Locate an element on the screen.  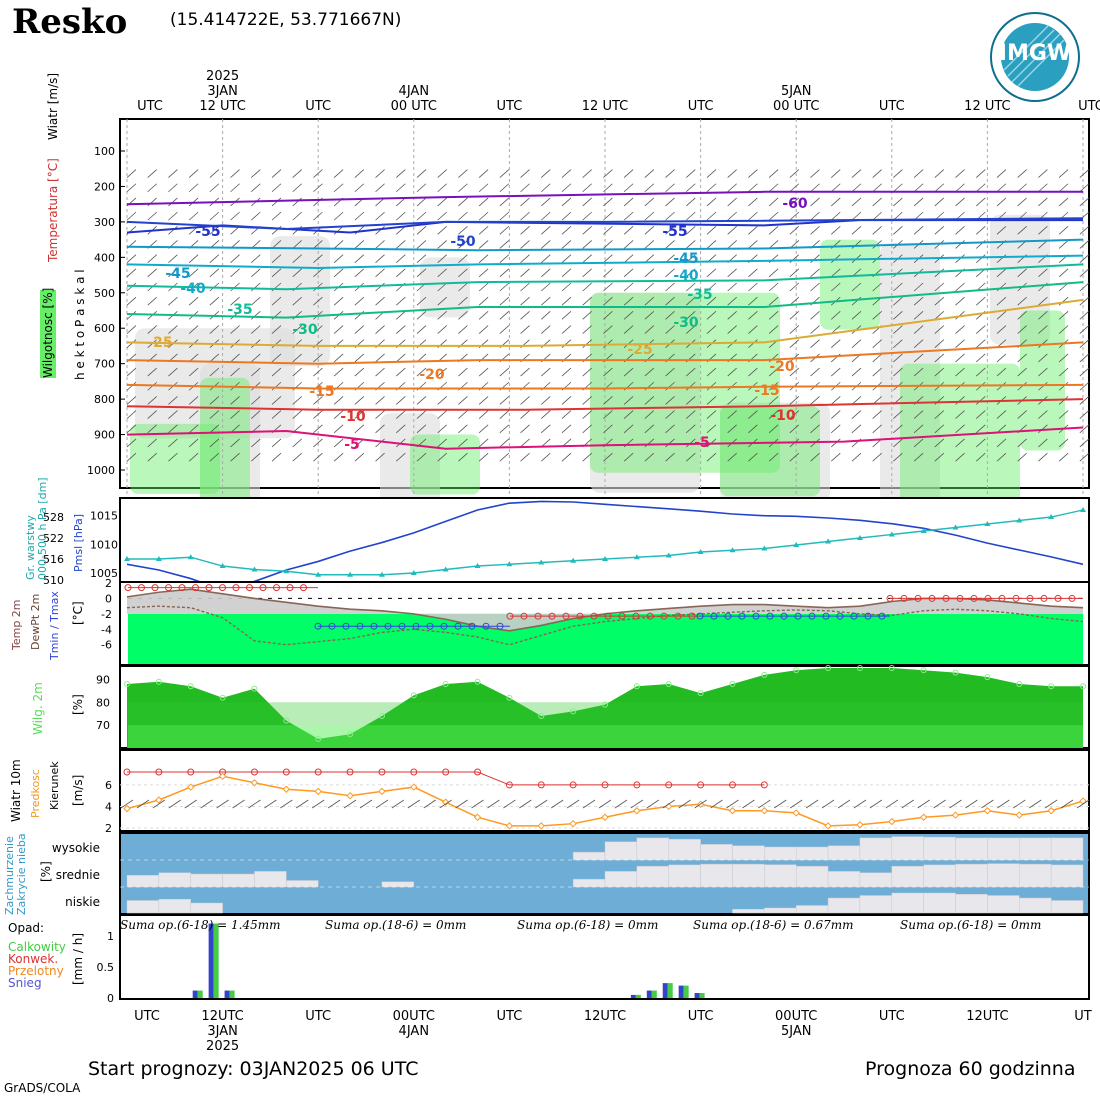
rh-tick: 70 is located at coordinates (103, 725).